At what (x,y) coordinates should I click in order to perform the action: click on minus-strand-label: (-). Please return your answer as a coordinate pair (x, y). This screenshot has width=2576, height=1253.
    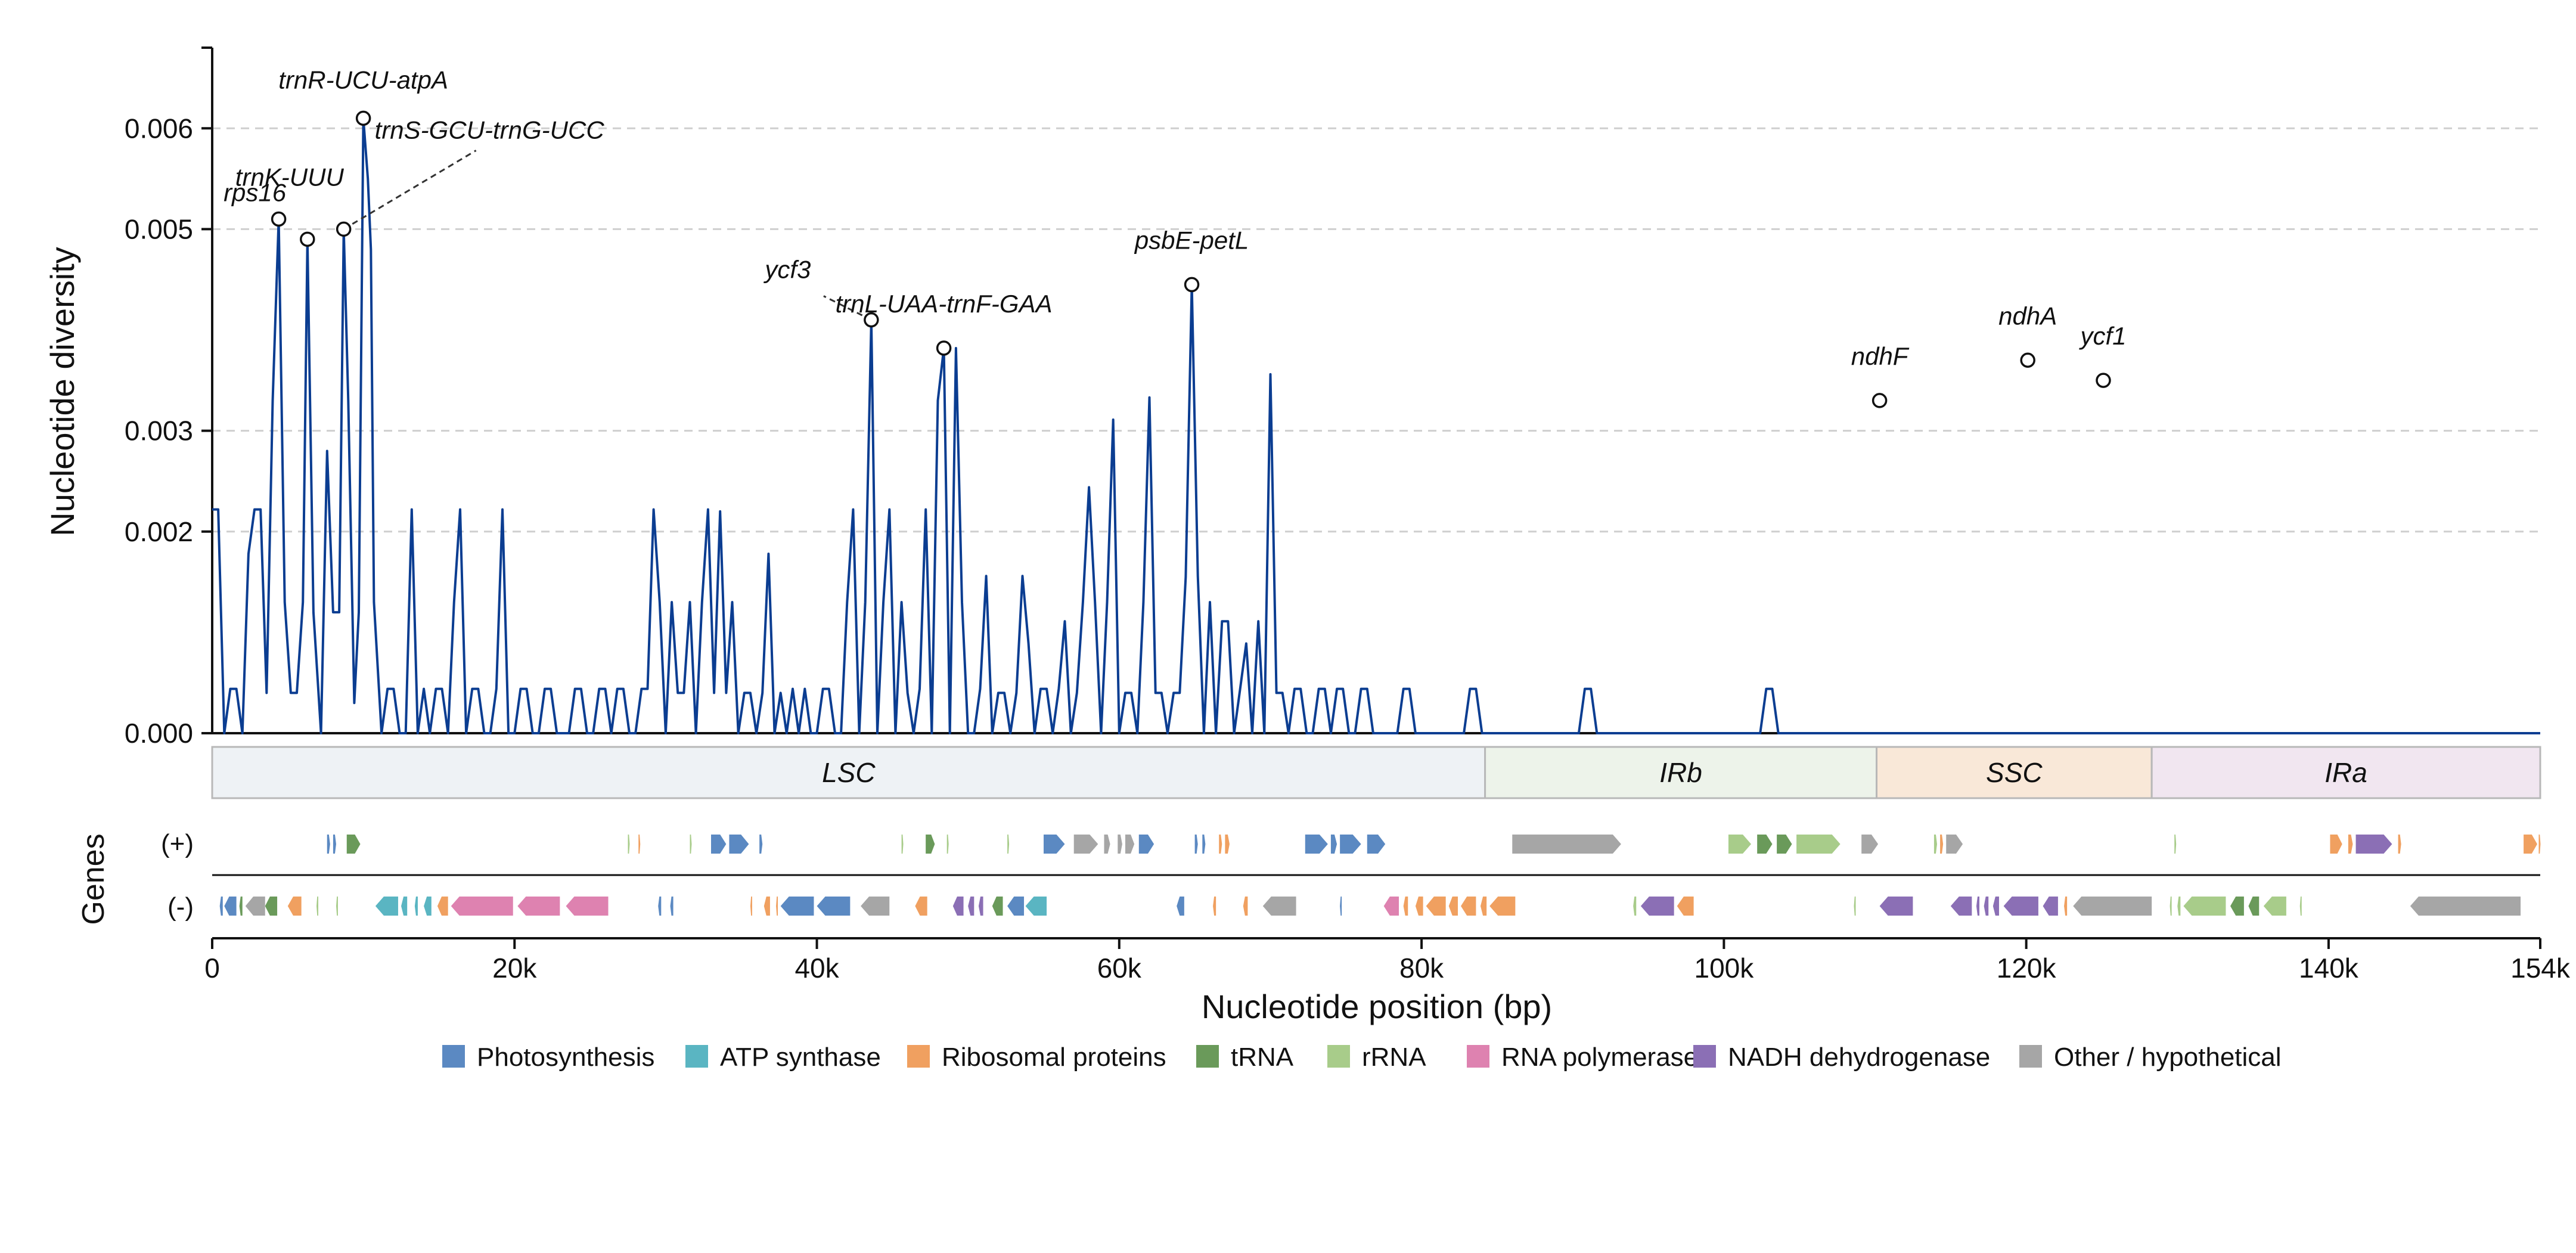
    Looking at the image, I should click on (181, 907).